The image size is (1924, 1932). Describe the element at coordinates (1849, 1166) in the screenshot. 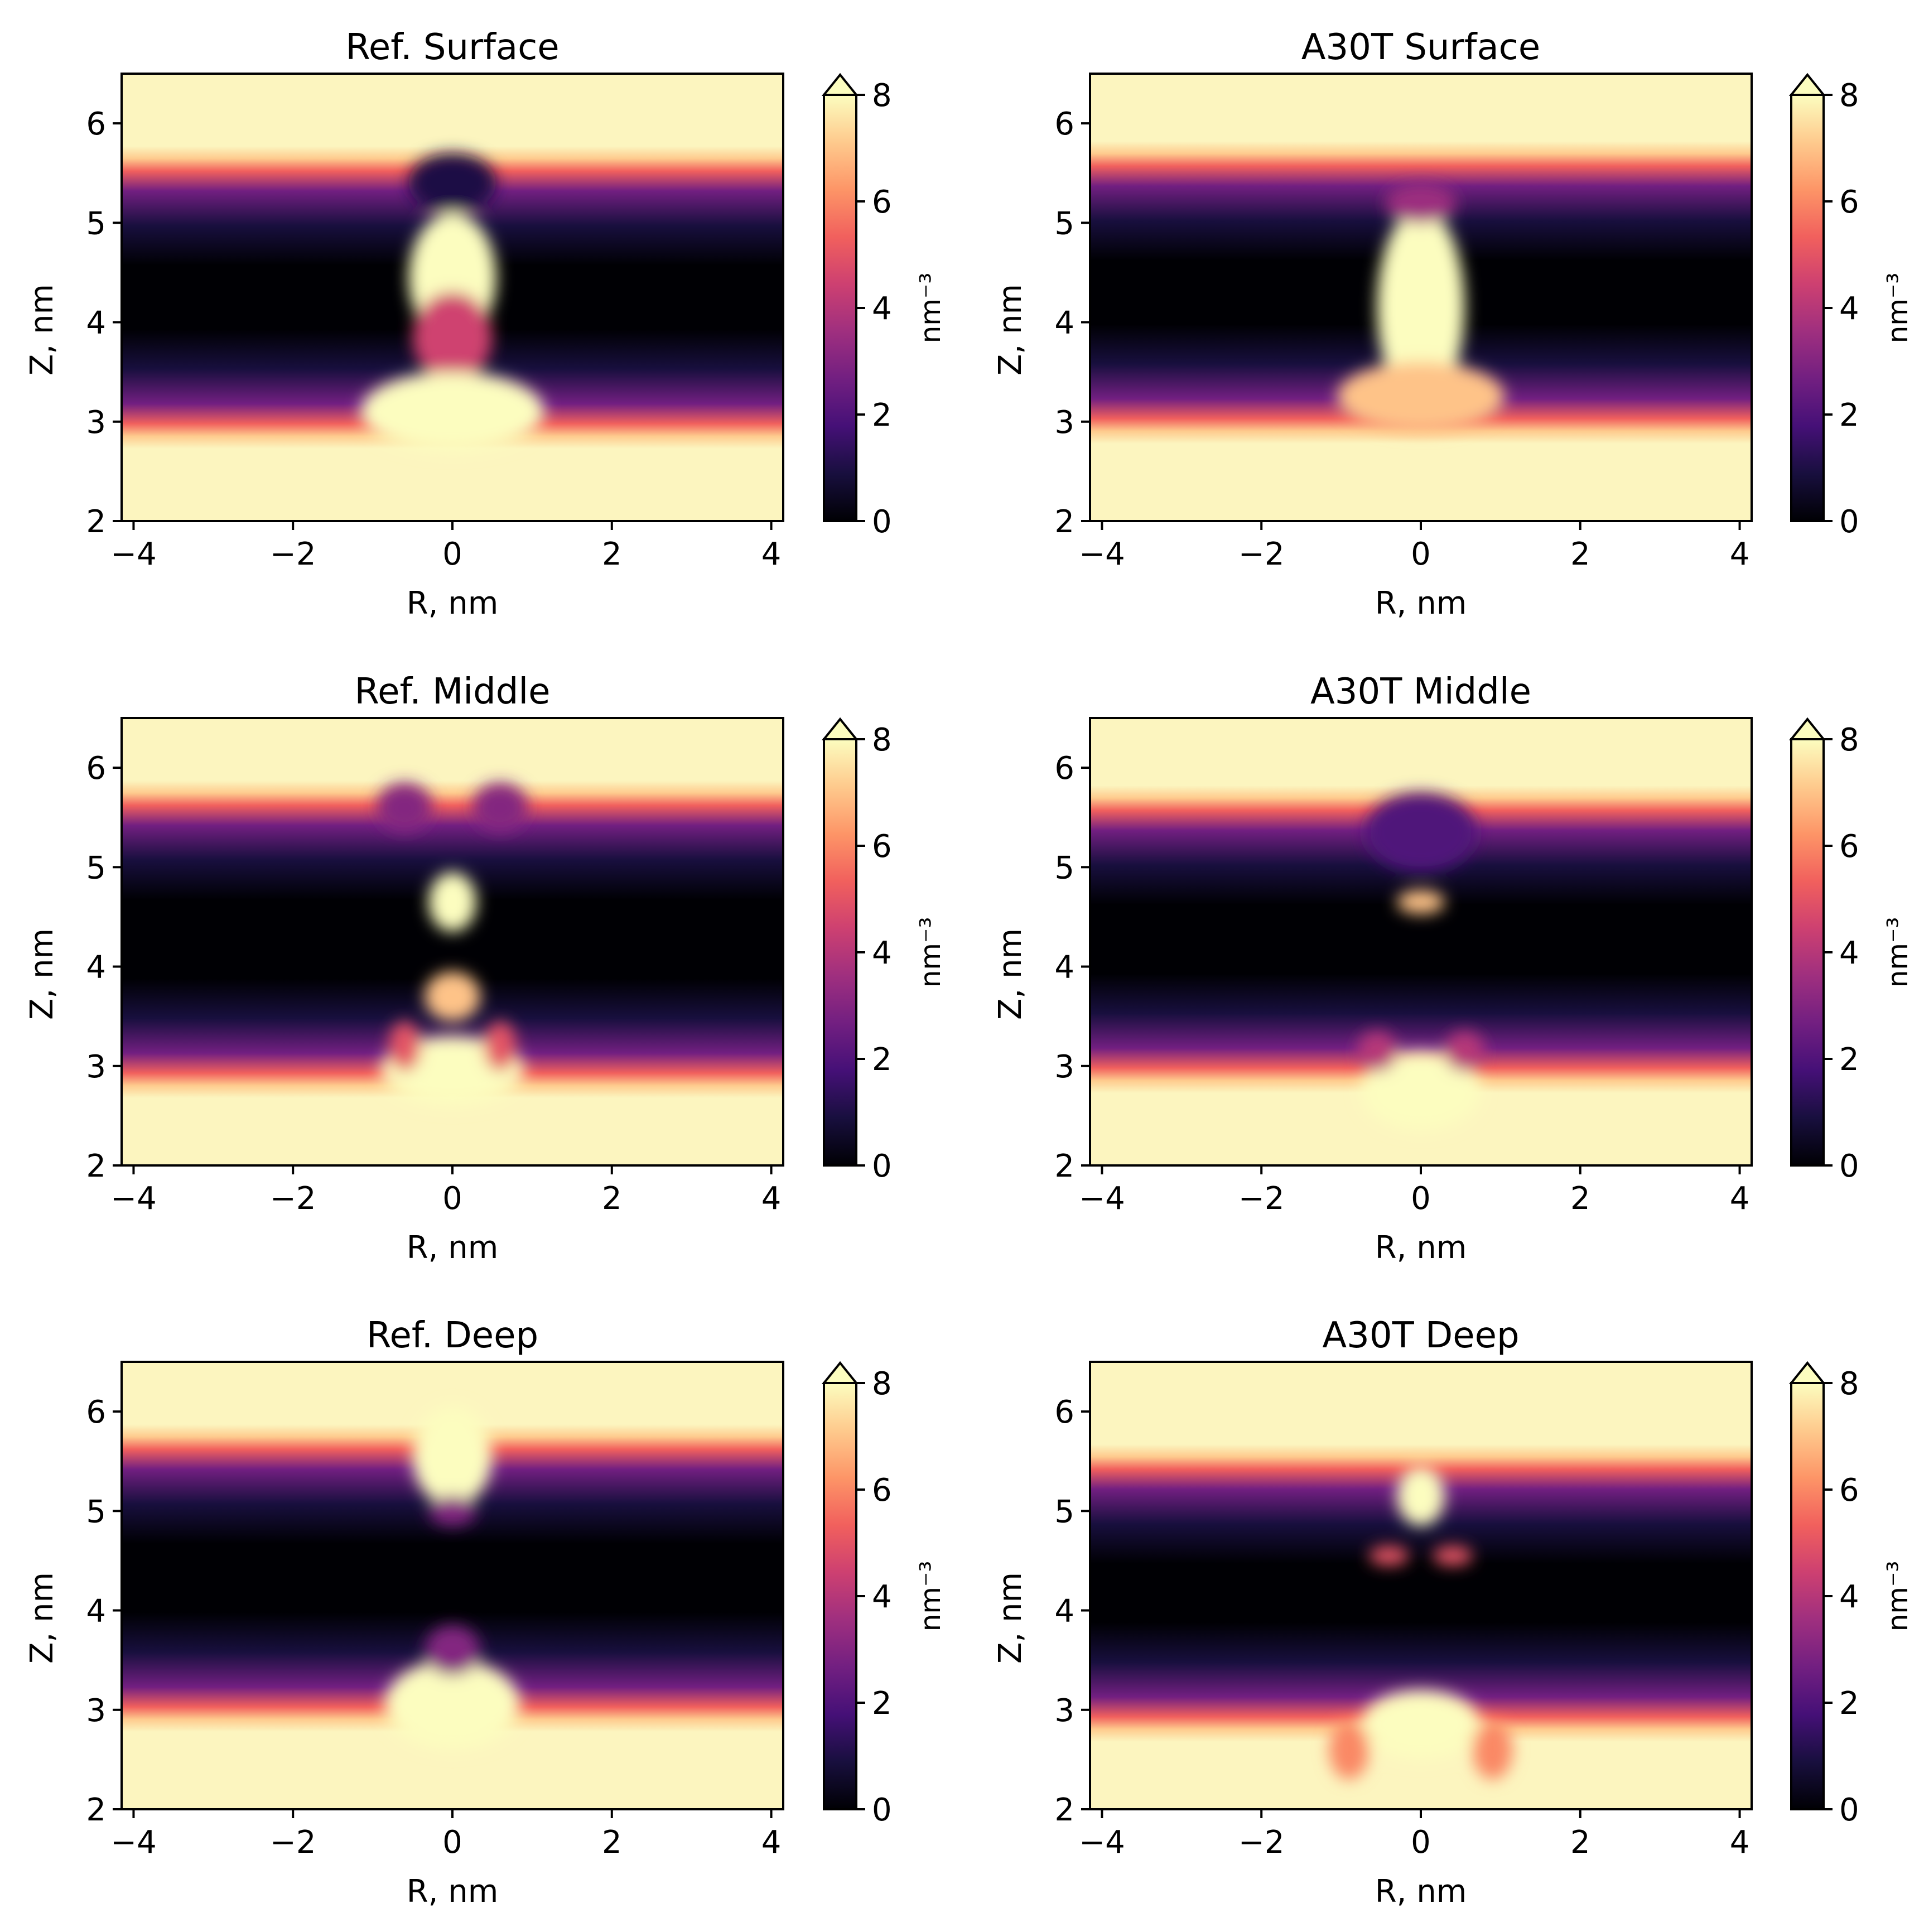

I see `colorbar-tick-label: 0` at that location.